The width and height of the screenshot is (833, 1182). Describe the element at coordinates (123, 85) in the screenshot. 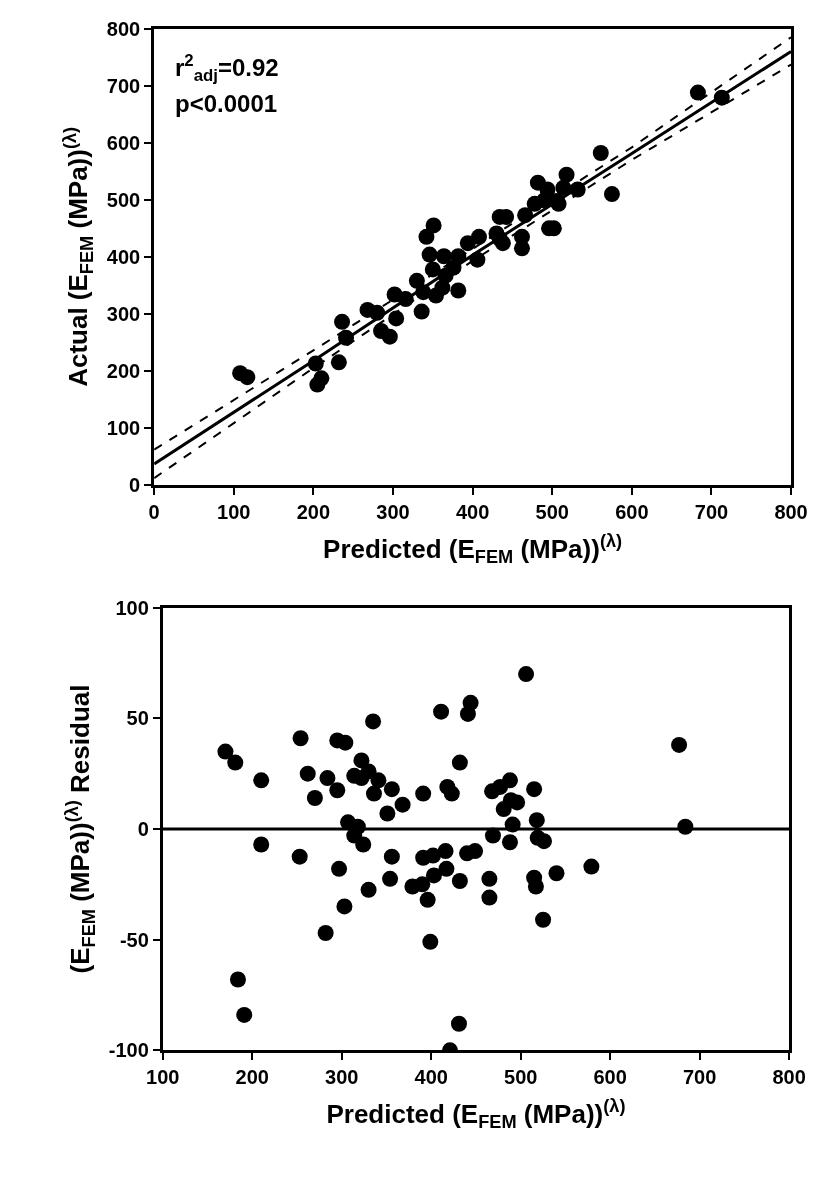

I see `y-tick-label: 700` at that location.